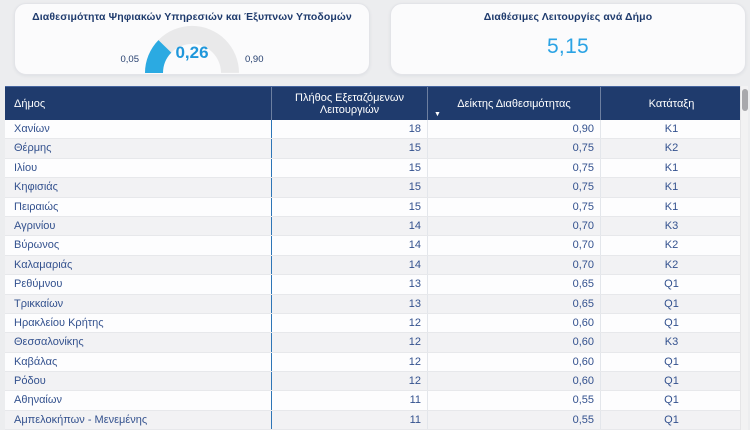 This screenshot has width=750, height=430. I want to click on table-row: Πειραιώς 15 0,75 K1, so click(373, 207).